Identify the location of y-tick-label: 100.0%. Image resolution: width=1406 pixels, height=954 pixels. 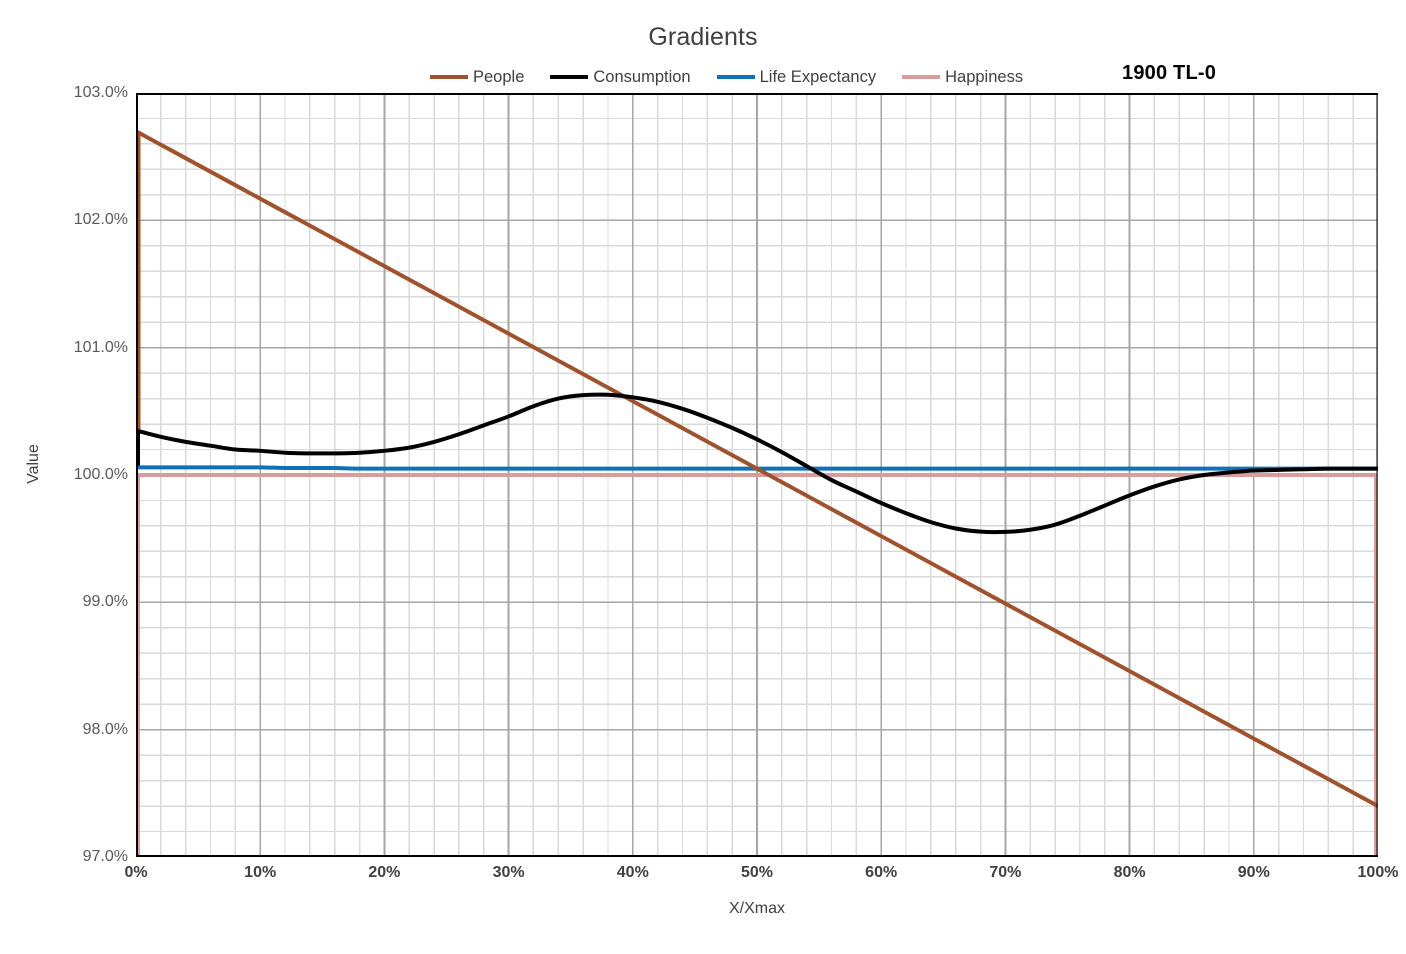
(100, 474).